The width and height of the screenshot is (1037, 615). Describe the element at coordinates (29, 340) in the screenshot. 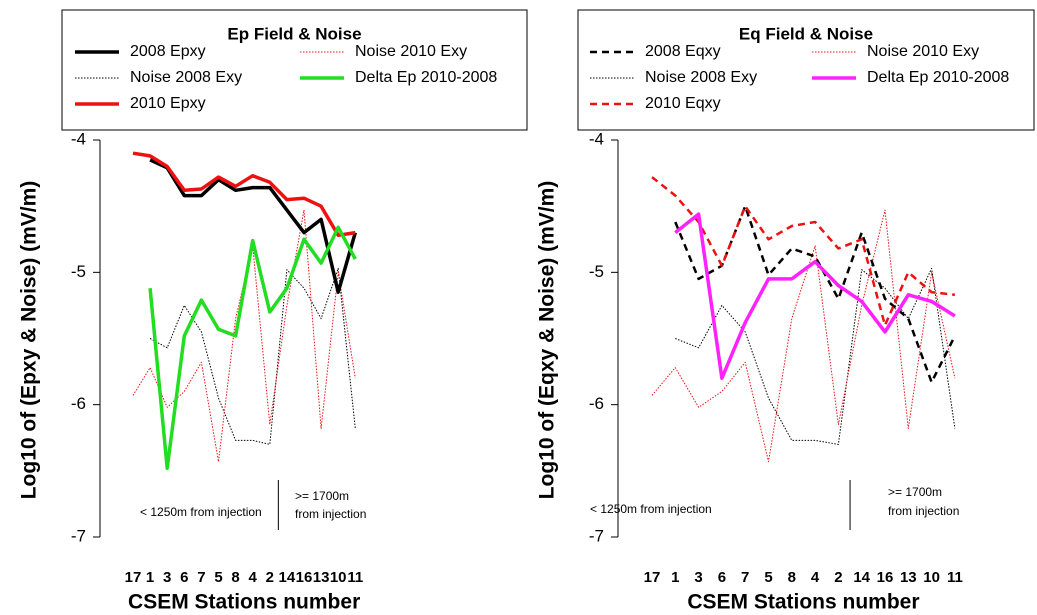

I see `y-axis-label: Log10 of (Epxy & Noise) (mV/m)` at that location.